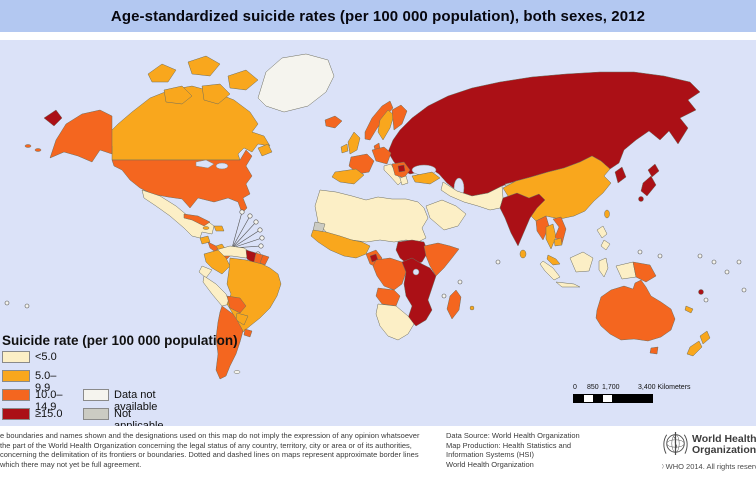 Image resolution: width=756 pixels, height=486 pixels. What do you see at coordinates (490, 464) in the screenshot?
I see `source-line: World Health Organization` at bounding box center [490, 464].